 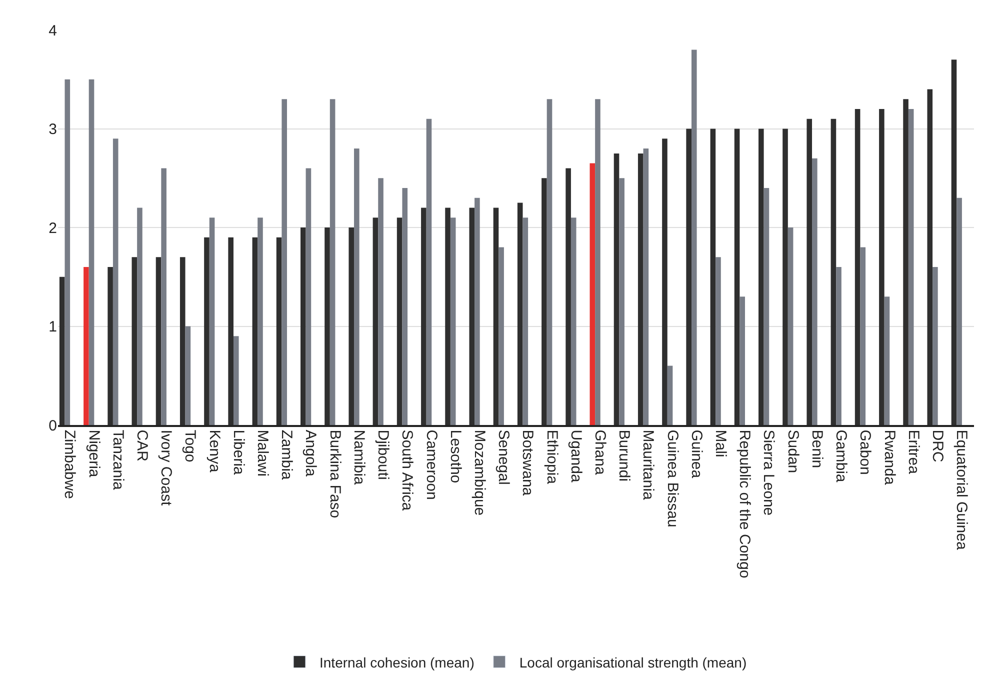 I want to click on y-tick-label: 3, so click(x=52, y=129).